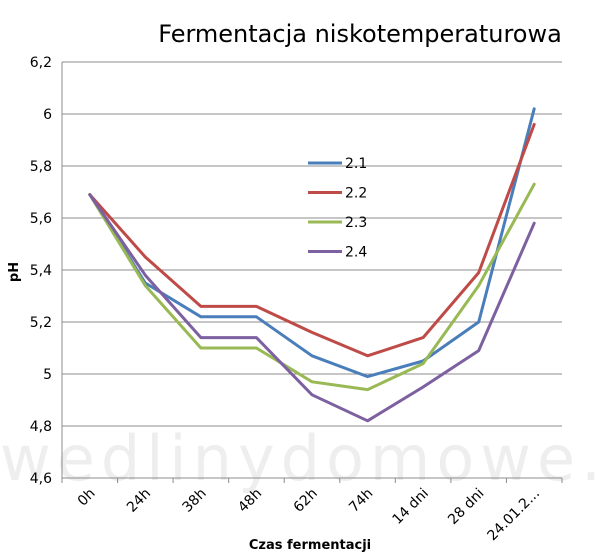  What do you see at coordinates (337, 208) in the screenshot?
I see `legend: 2.1 2.2 2.3 2.4` at bounding box center [337, 208].